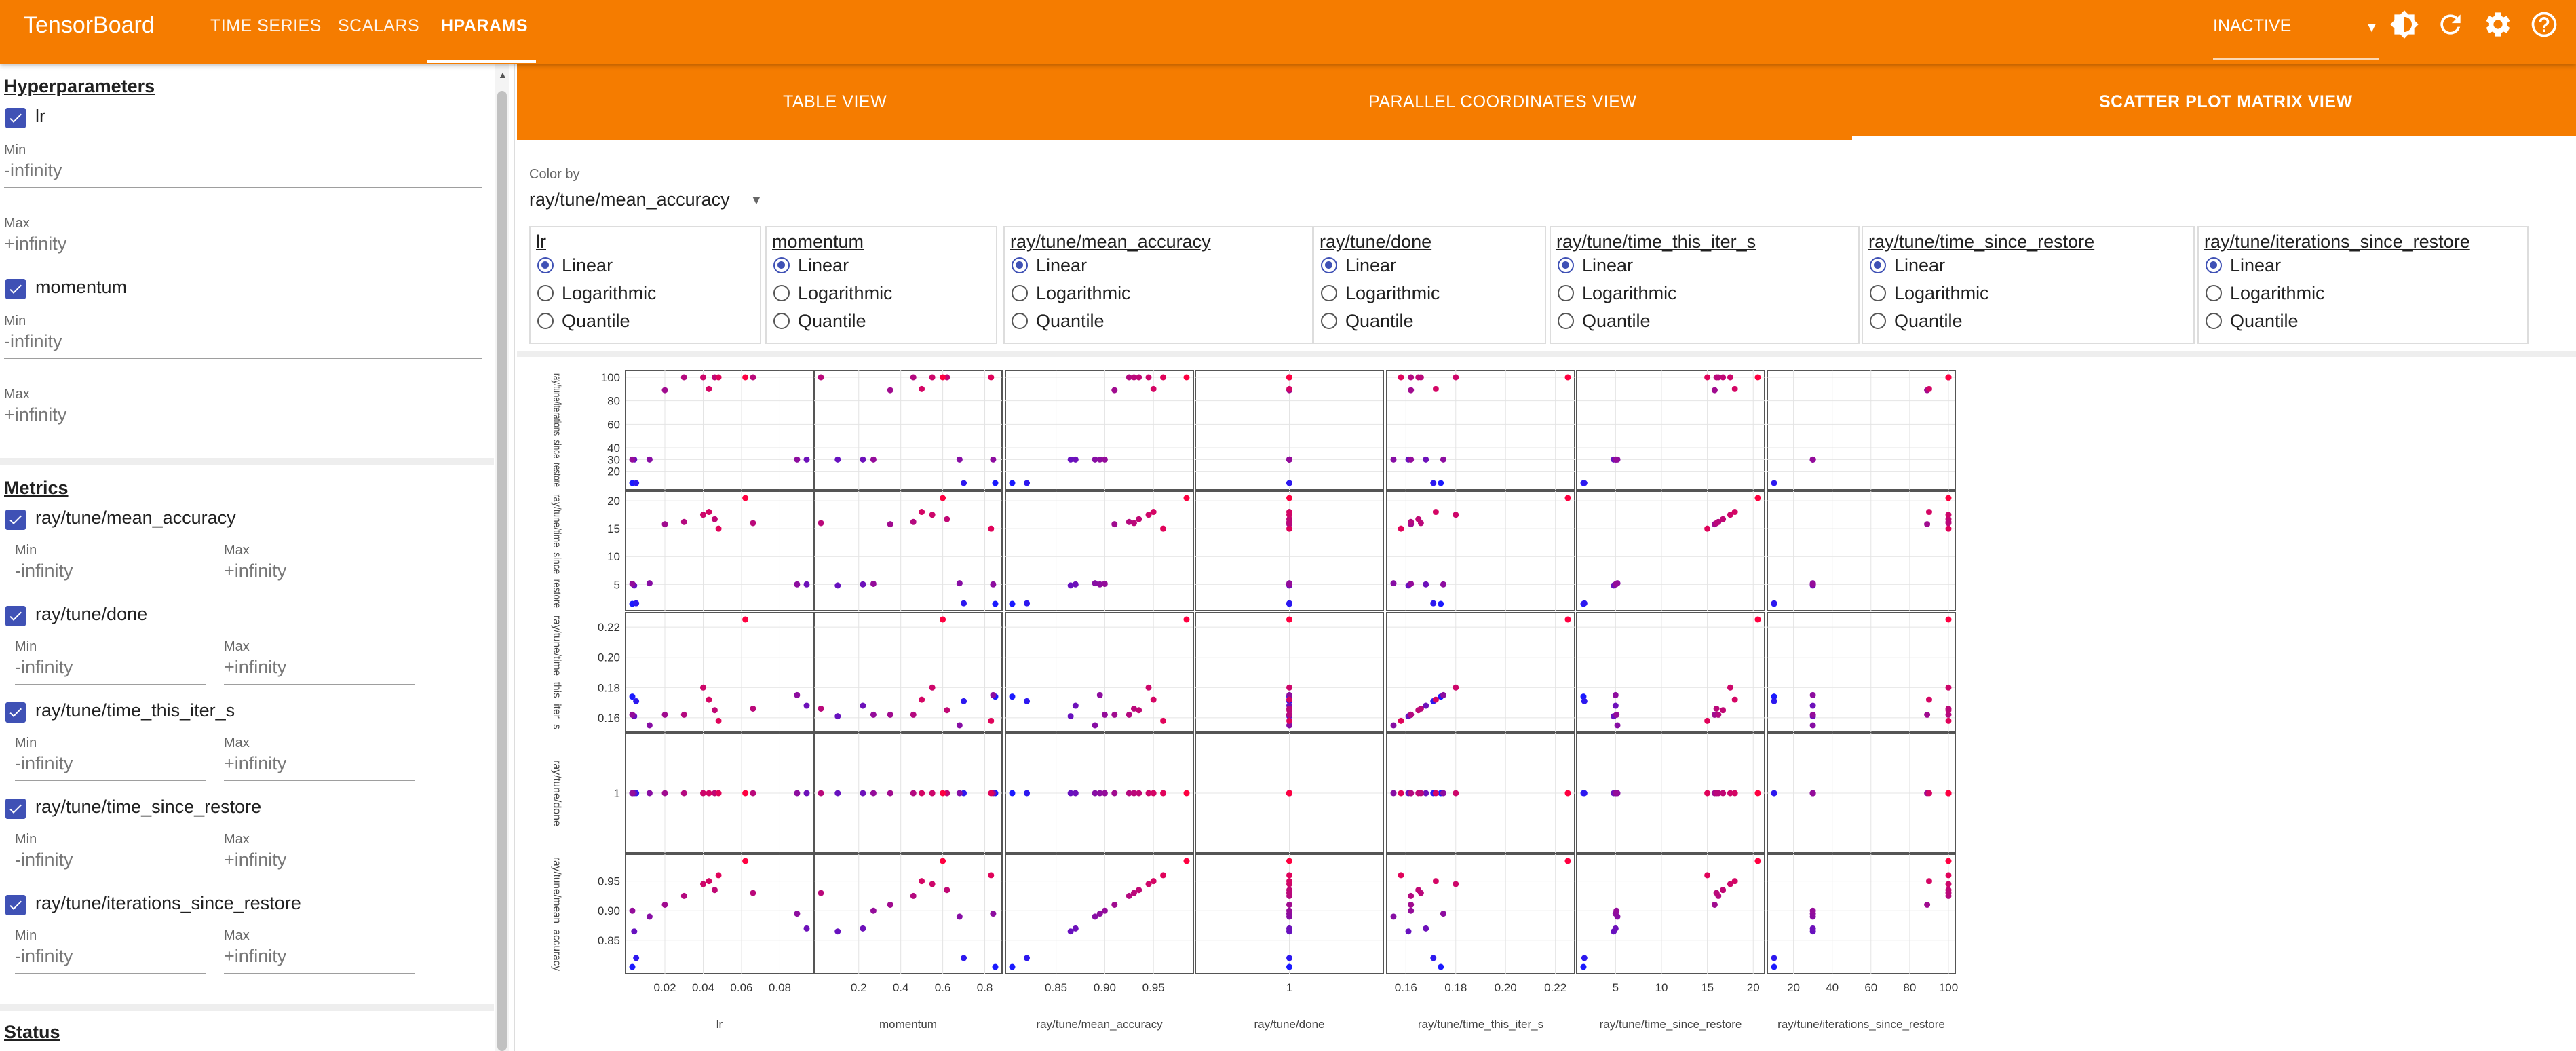  What do you see at coordinates (15, 289) in the screenshot?
I see `checkbox-momentum` at bounding box center [15, 289].